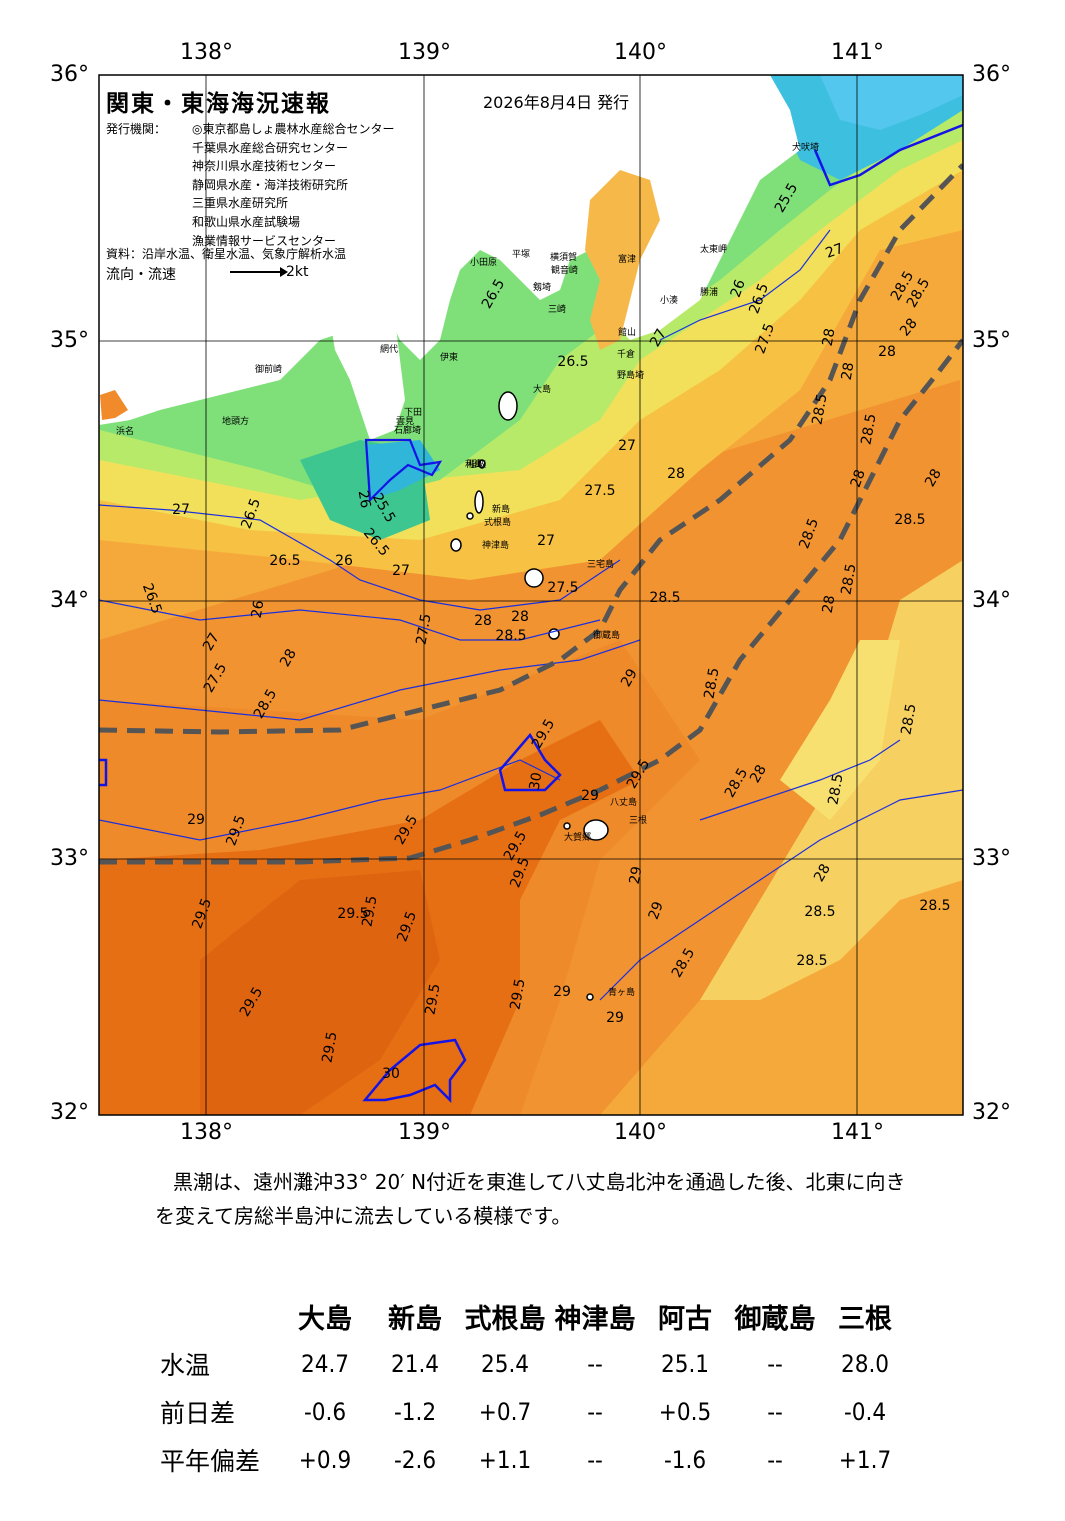 The image size is (1065, 1521). What do you see at coordinates (185, 1365) in the screenshot?
I see `row-label: 水温` at bounding box center [185, 1365].